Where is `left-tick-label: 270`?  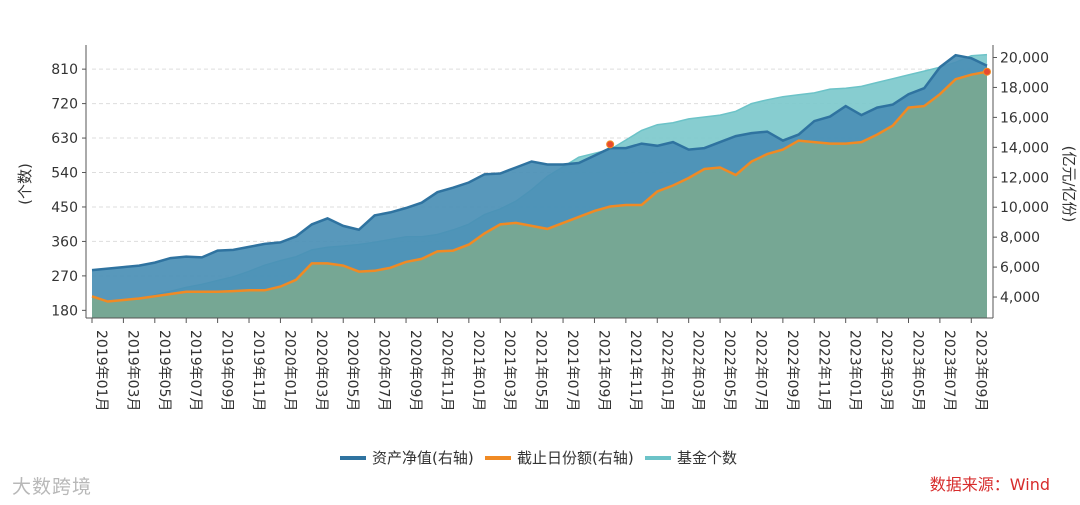
left-tick-label: 270 is located at coordinates (64, 277).